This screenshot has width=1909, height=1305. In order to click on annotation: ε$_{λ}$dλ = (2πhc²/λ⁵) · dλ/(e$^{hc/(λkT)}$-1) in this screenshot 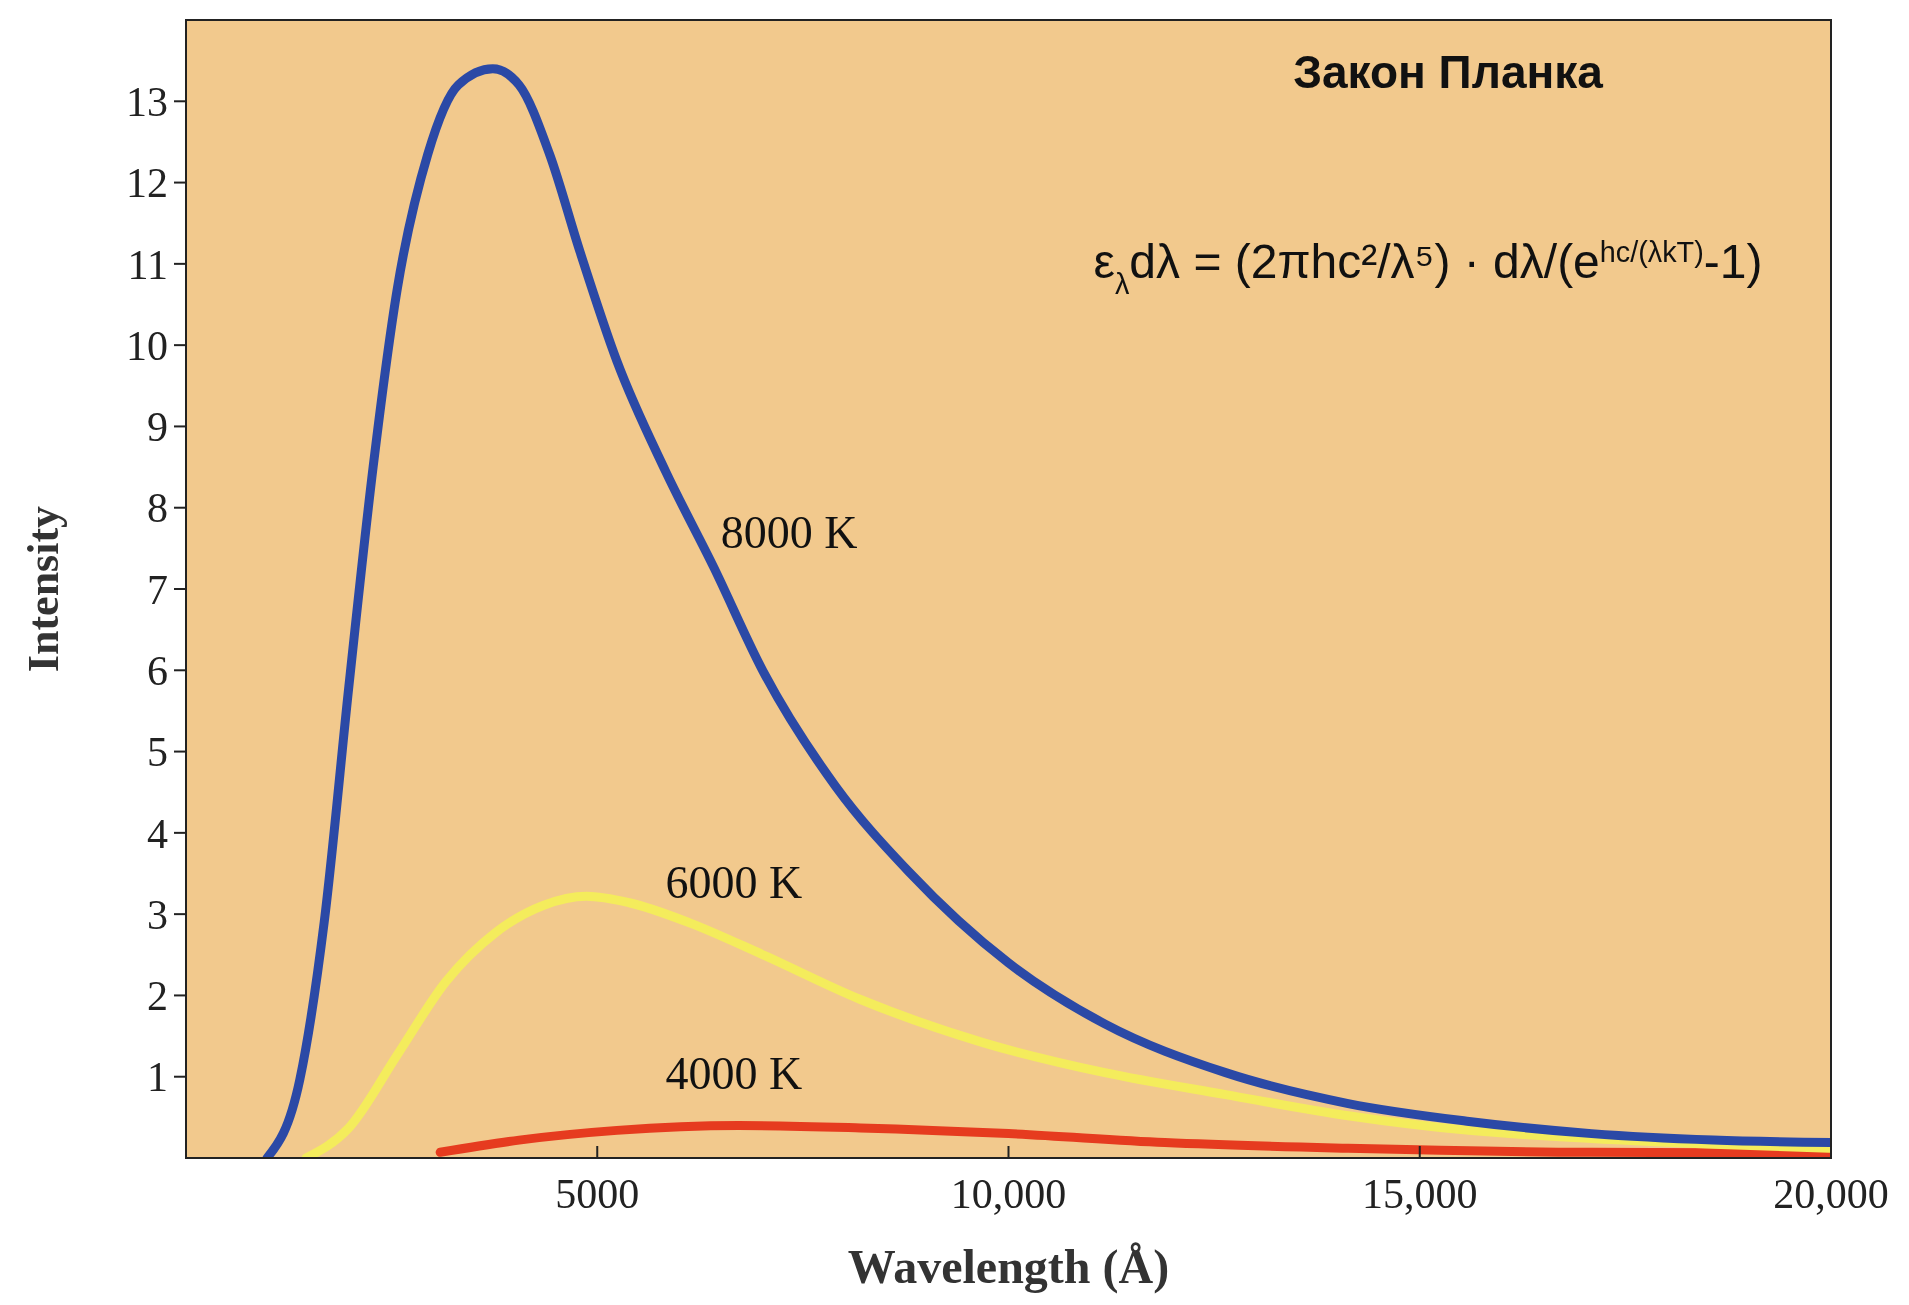, I will do `click(1428, 267)`.